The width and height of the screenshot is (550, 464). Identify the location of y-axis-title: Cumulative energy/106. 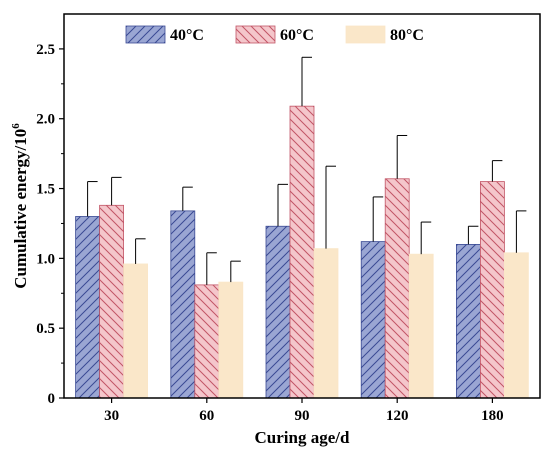
(20, 206).